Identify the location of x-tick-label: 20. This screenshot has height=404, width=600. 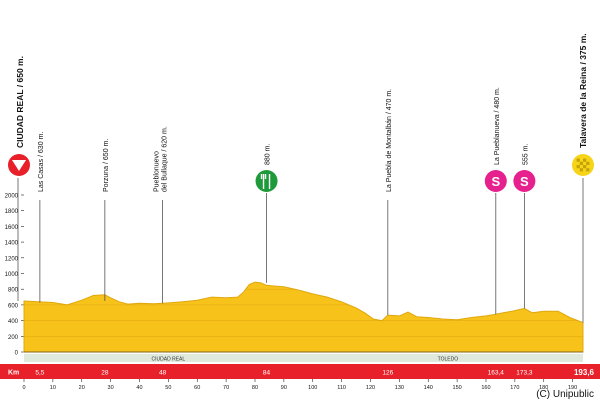
(82, 388).